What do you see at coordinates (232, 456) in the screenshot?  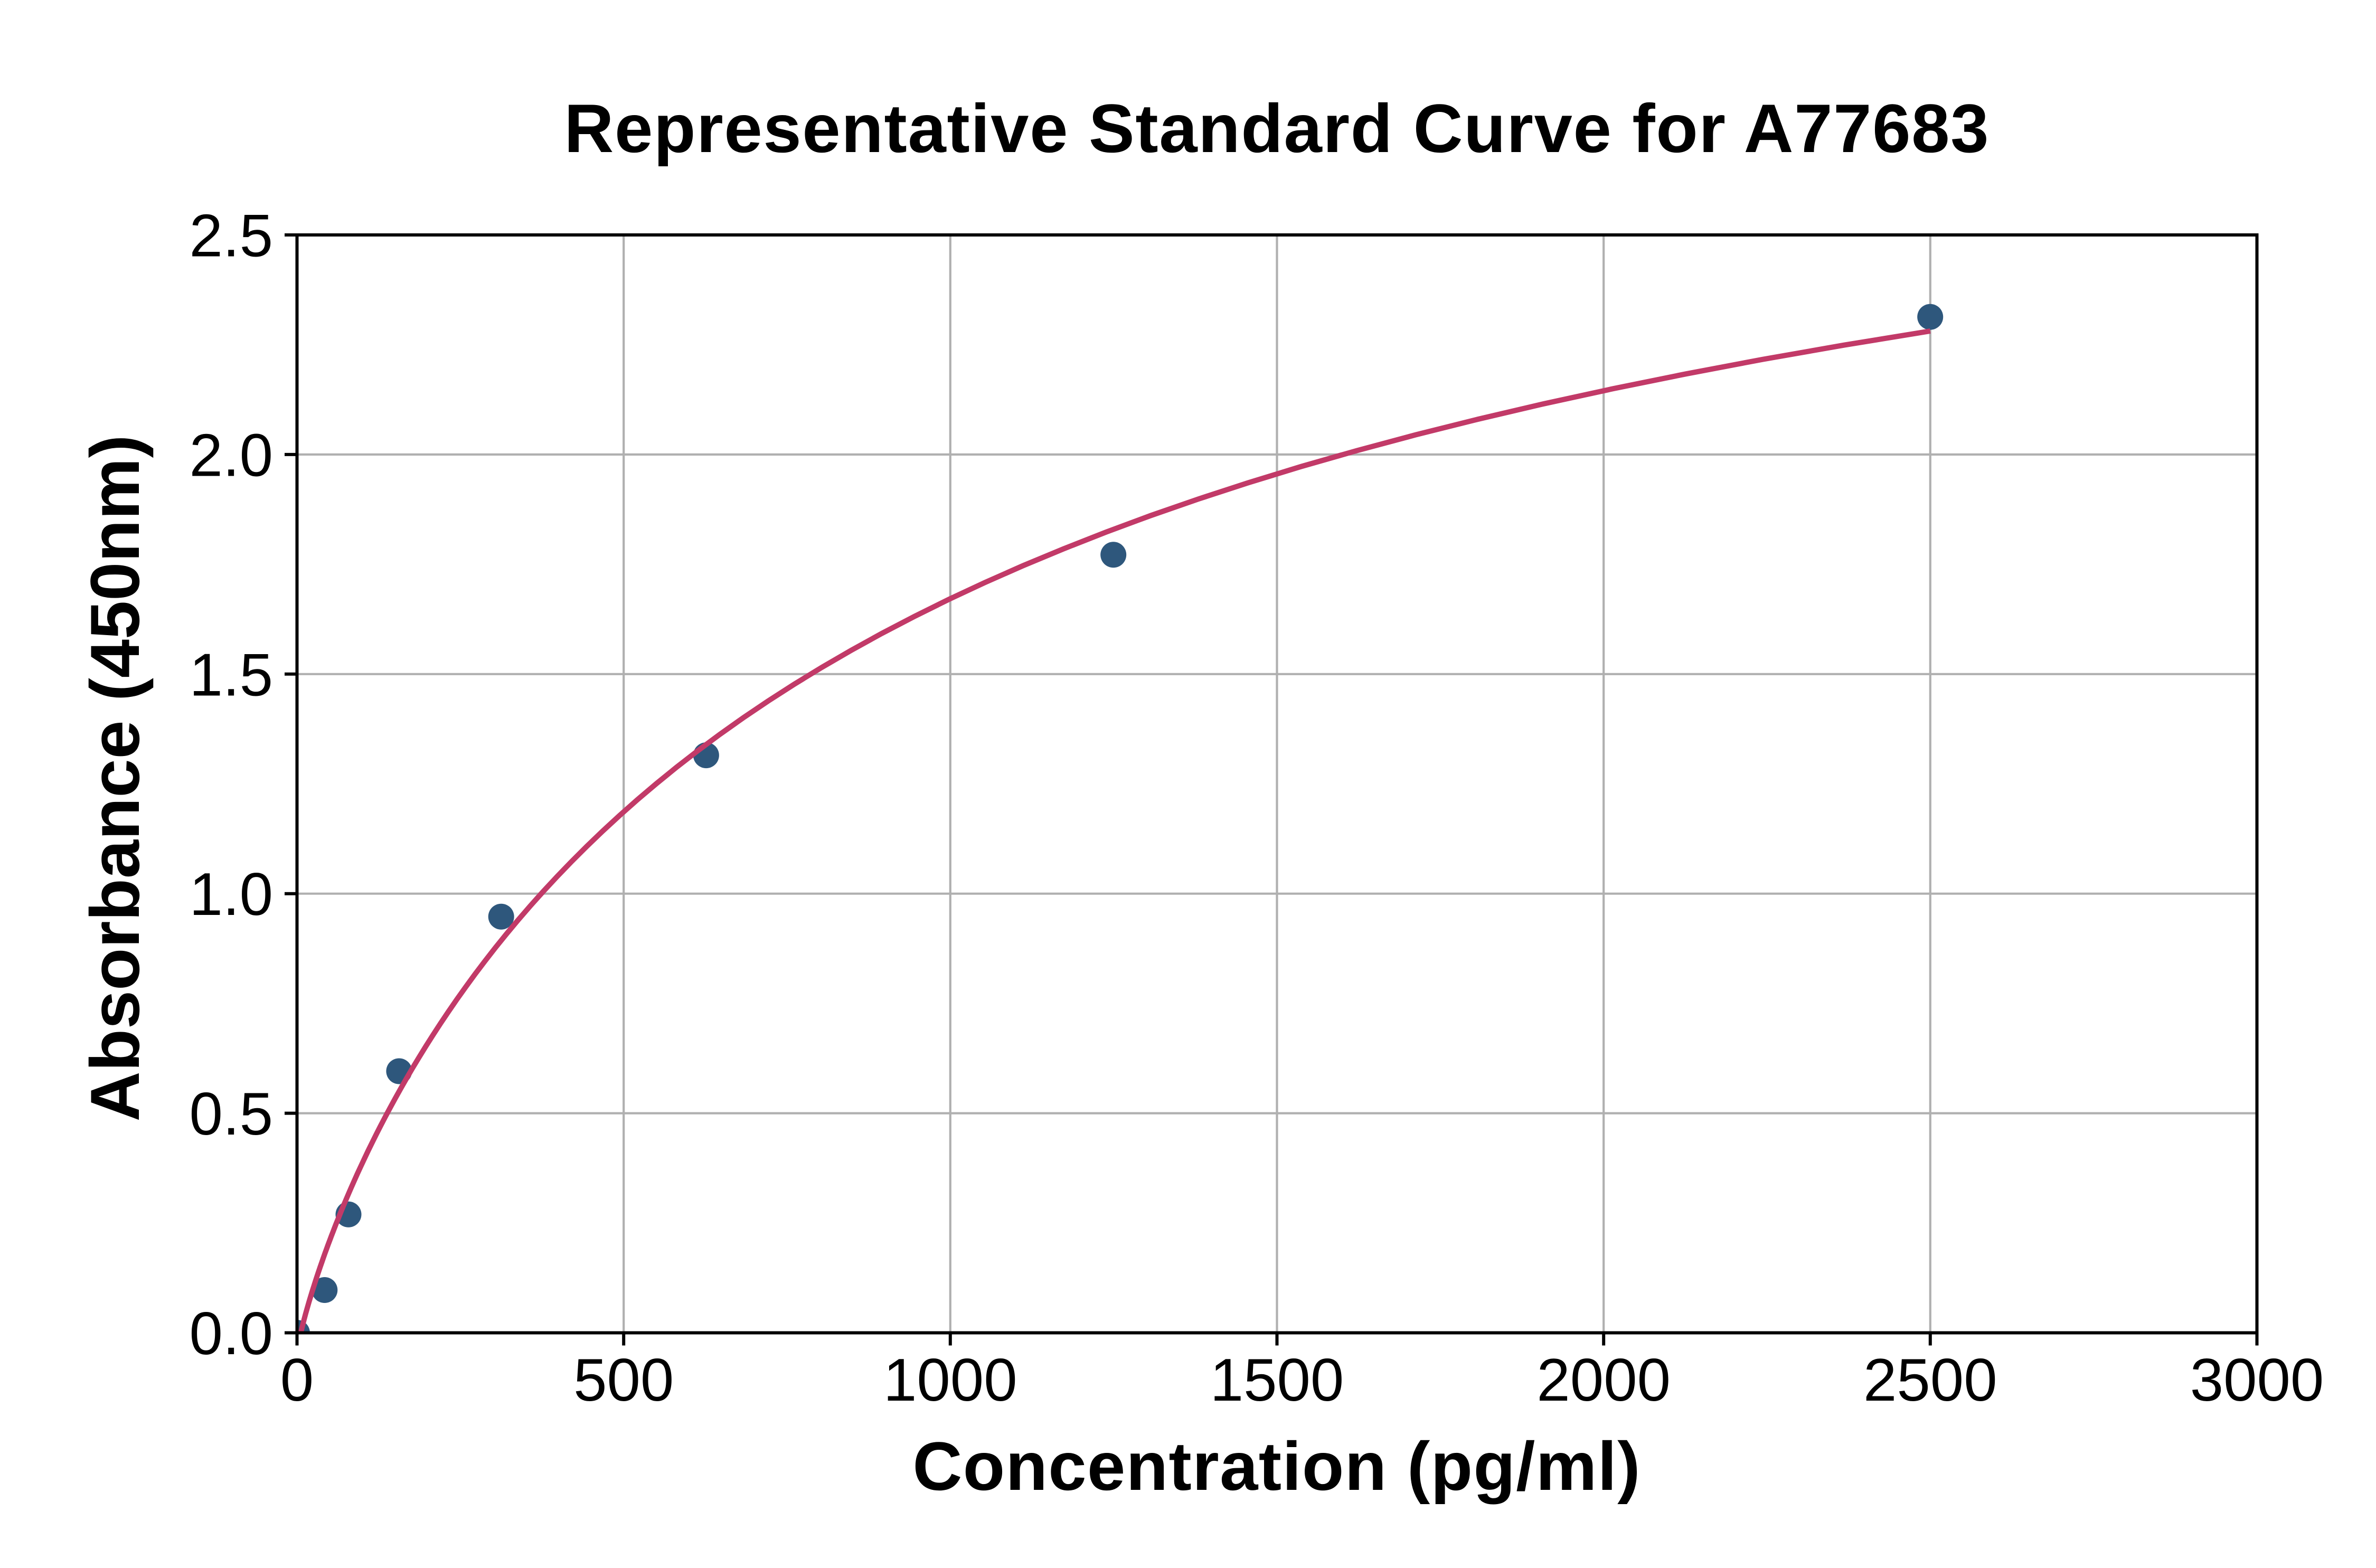 I see `svg-text: 2.0` at bounding box center [232, 456].